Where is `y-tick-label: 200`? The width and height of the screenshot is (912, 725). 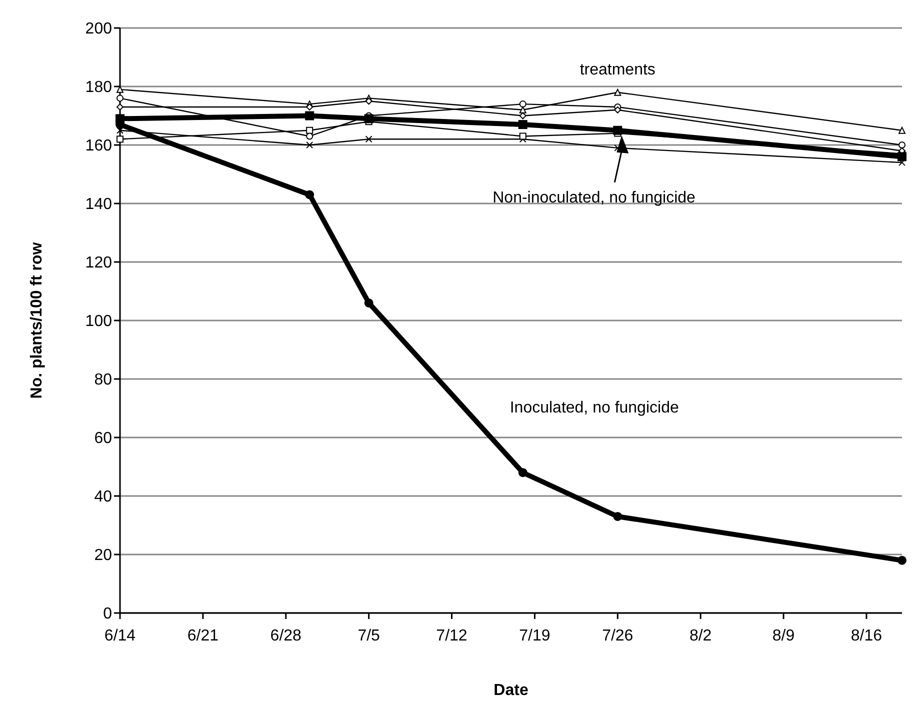
y-tick-label: 200 is located at coordinates (98, 29).